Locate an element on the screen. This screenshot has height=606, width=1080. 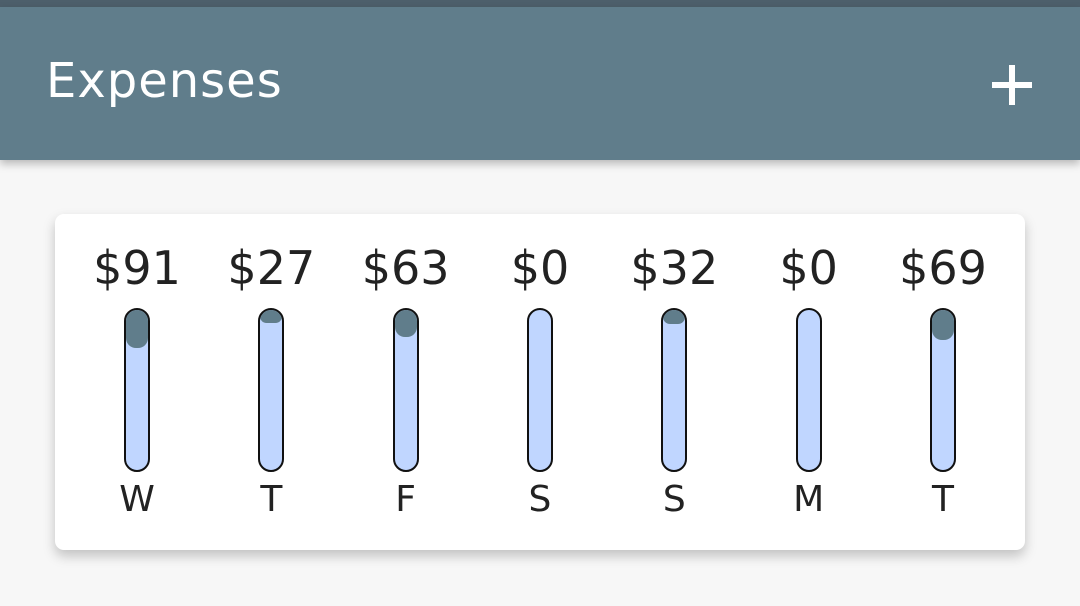
chart-bar-group: $69 T is located at coordinates (943, 382).